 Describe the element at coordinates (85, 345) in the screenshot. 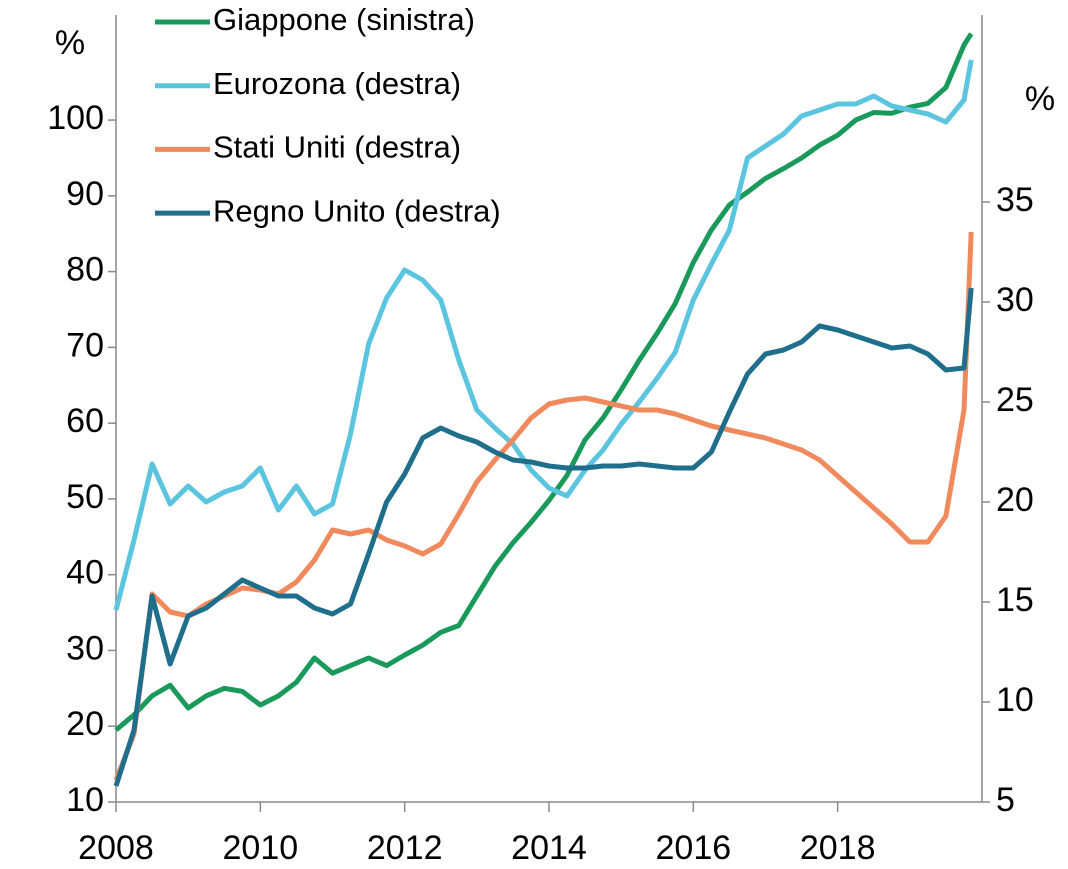

I see `y-tick-label: 70` at that location.